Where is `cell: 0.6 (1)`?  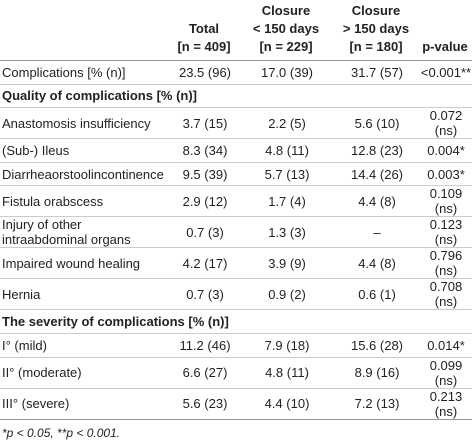 cell: 0.6 (1) is located at coordinates (376, 294).